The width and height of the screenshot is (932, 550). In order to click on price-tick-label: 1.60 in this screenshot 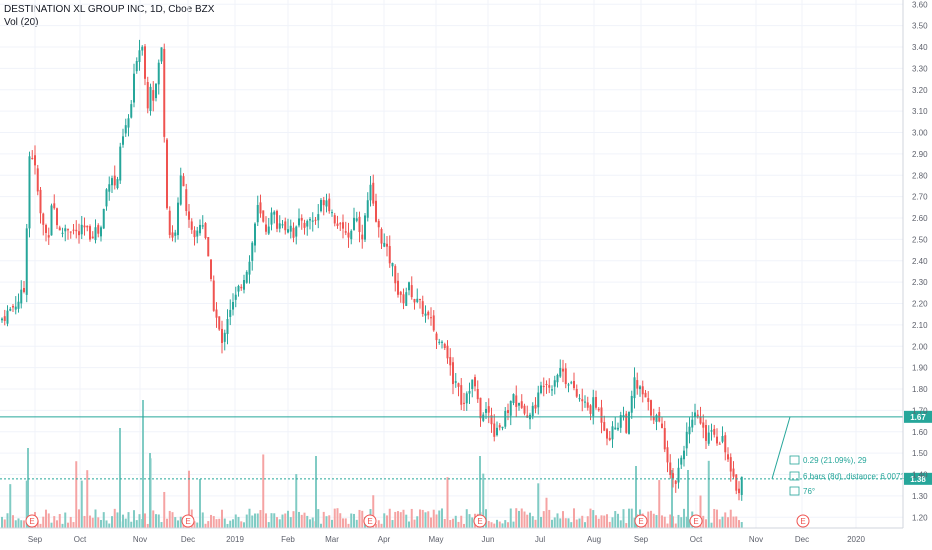, I will do `click(920, 432)`.